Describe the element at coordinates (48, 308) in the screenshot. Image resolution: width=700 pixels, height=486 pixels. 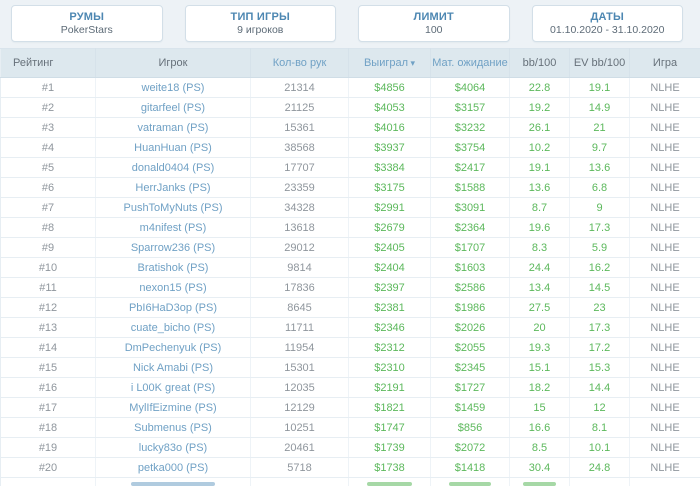
I see `rank-cell: #12` at that location.